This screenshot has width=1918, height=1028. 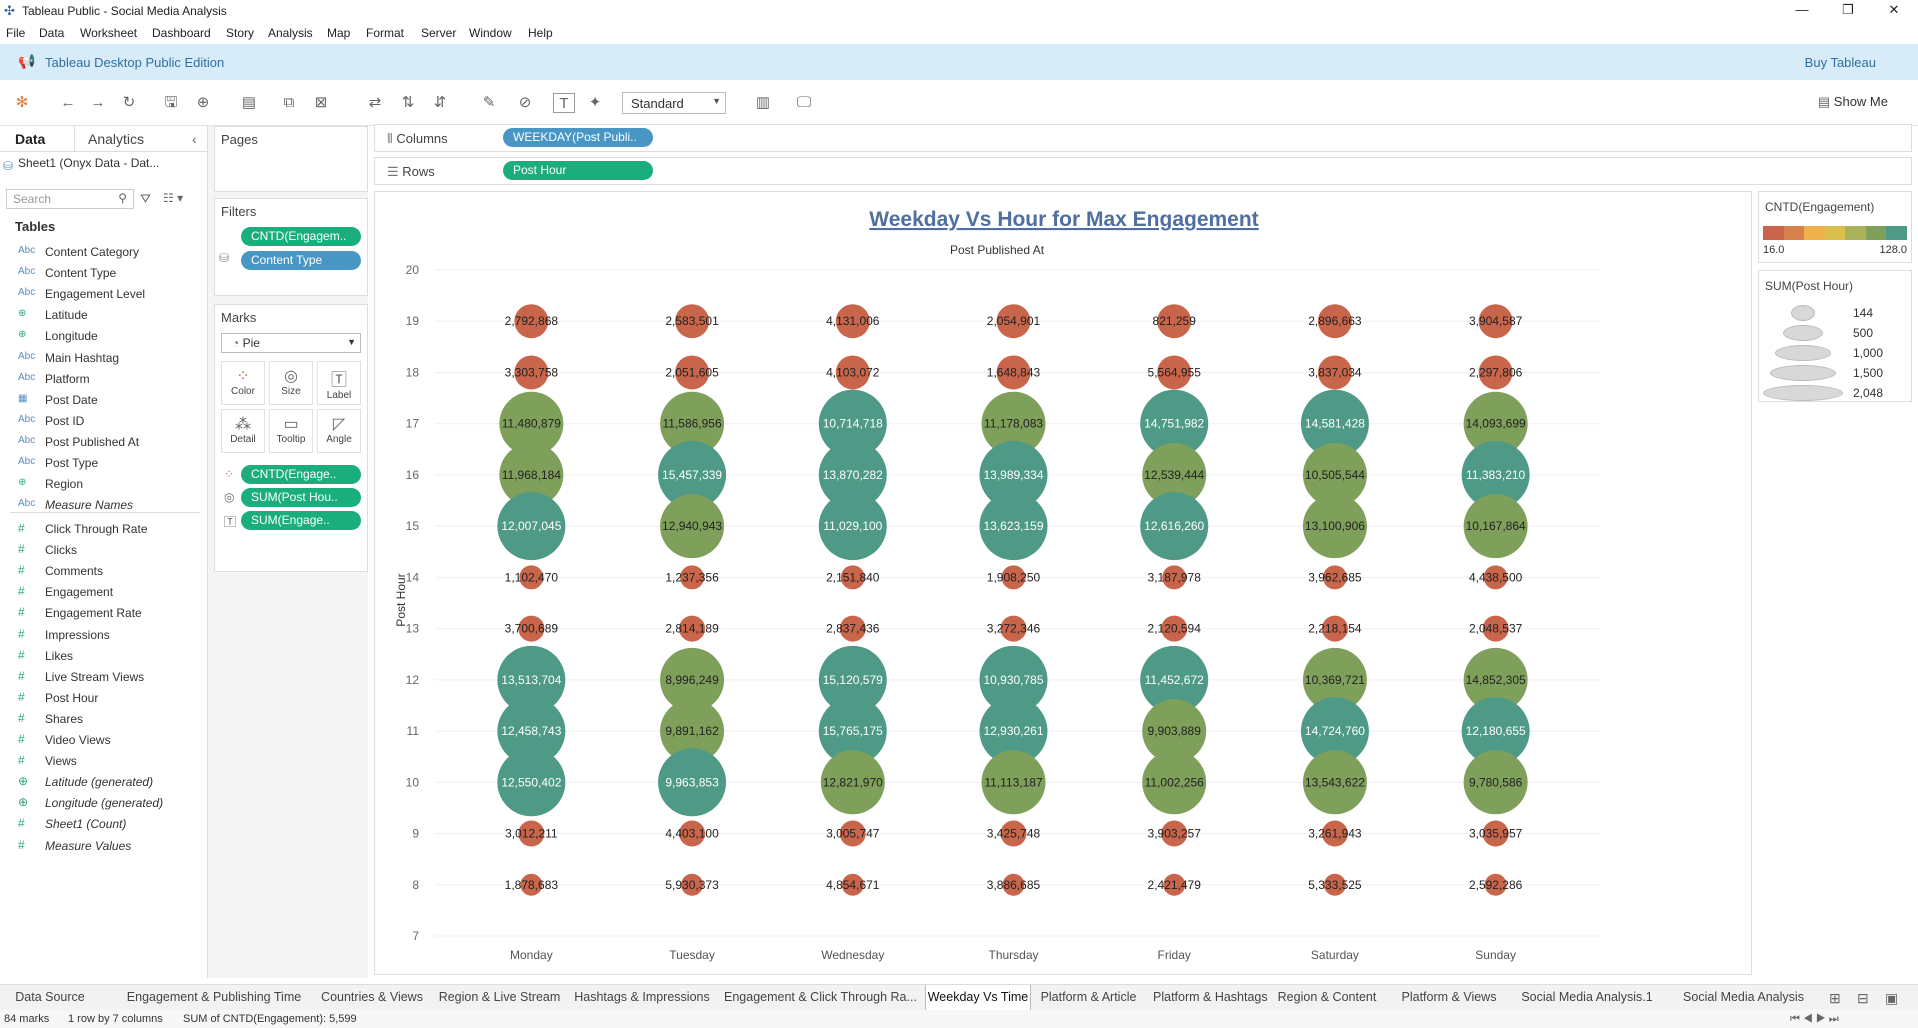 I want to click on field-click-through-rate: # Click Through Rate, so click(x=104, y=529).